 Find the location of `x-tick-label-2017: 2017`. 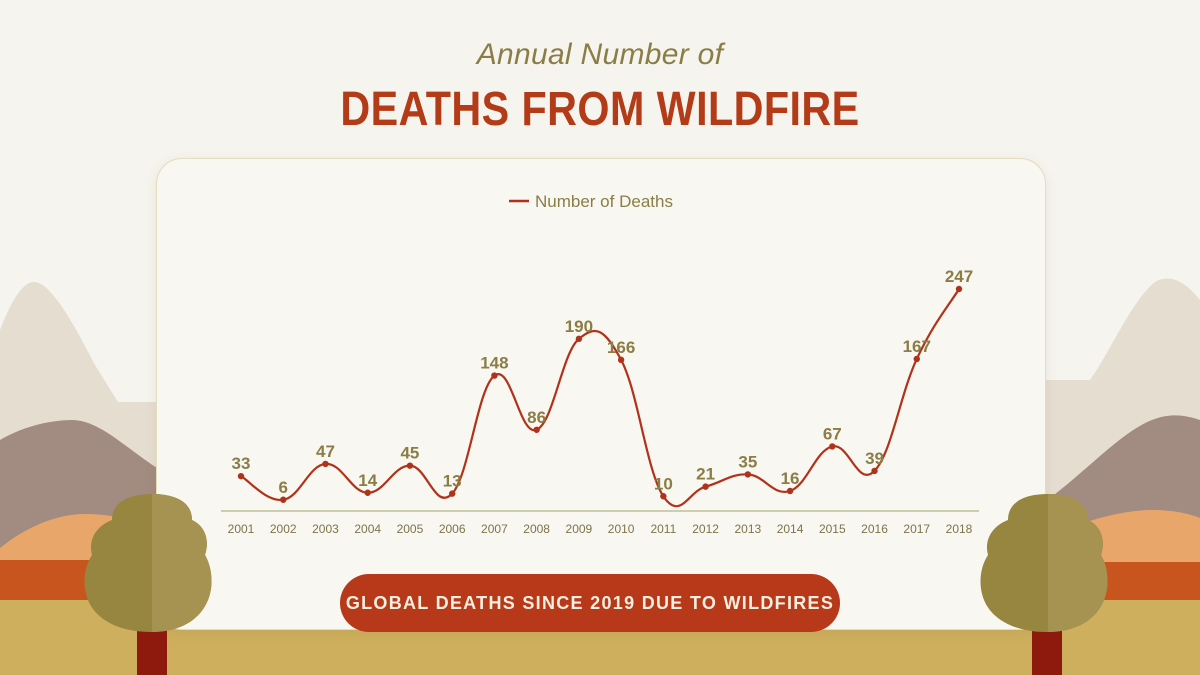

x-tick-label-2017: 2017 is located at coordinates (916, 529).